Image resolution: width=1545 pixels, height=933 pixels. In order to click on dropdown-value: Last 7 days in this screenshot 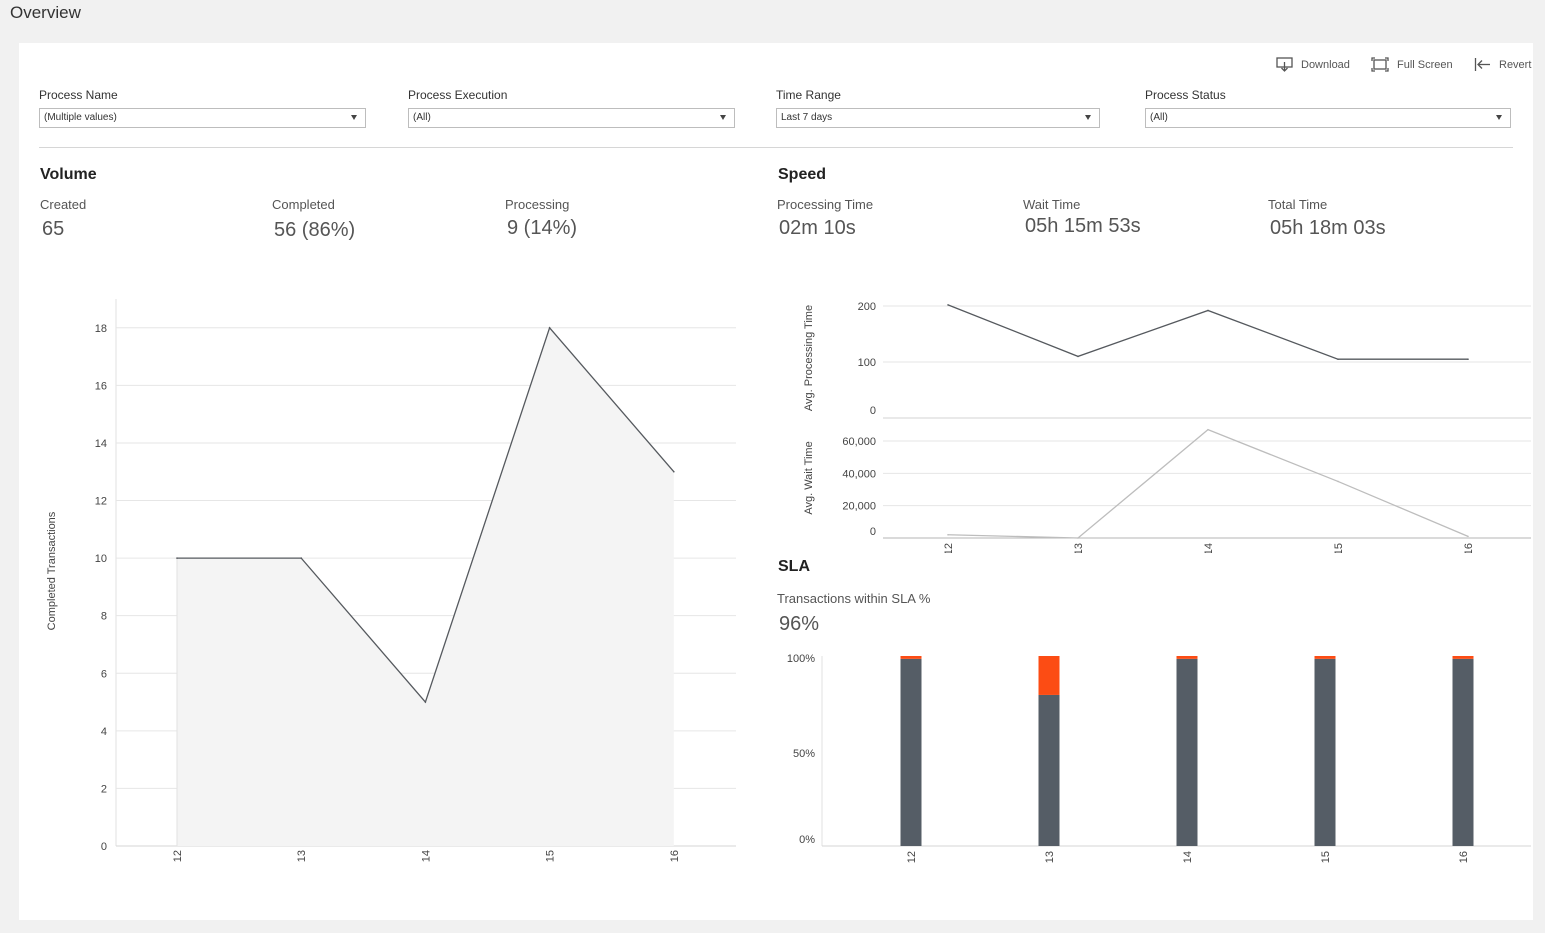, I will do `click(807, 117)`.